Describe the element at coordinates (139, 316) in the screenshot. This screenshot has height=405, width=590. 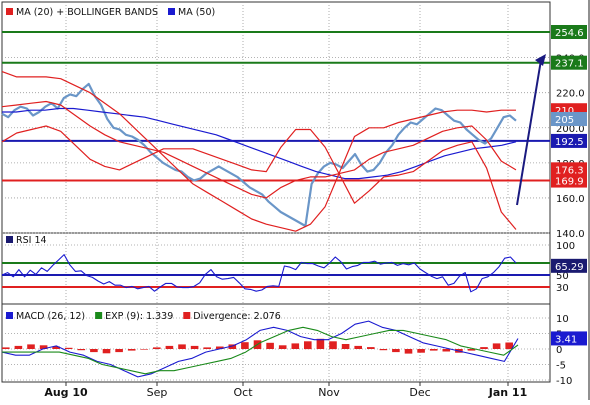
I see `legend-label: EXP (9): 1.339` at that location.